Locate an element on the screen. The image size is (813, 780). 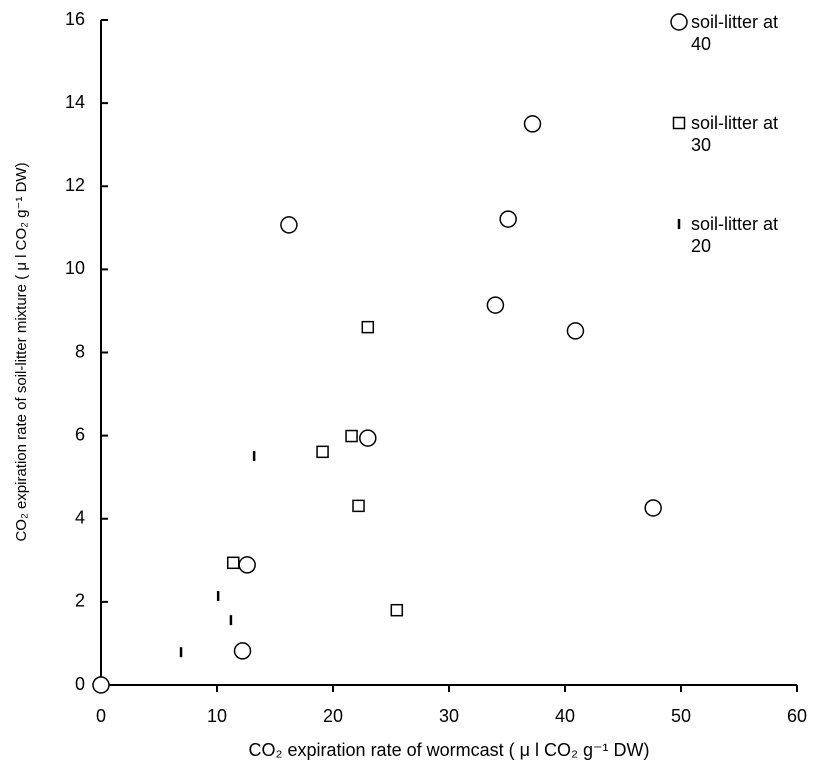
x-tick-label: 50 is located at coordinates (681, 716).